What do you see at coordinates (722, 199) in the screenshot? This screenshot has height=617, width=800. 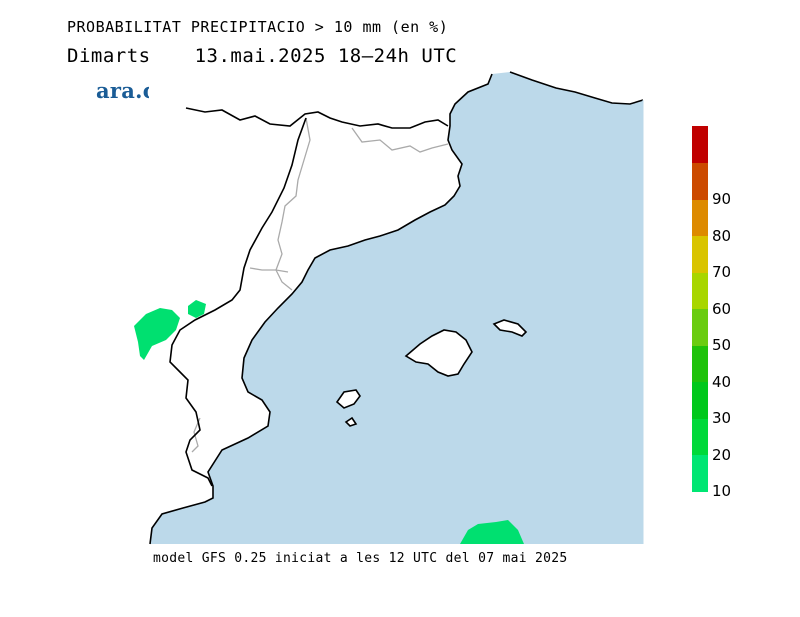 I see `legend-label: 90` at bounding box center [722, 199].